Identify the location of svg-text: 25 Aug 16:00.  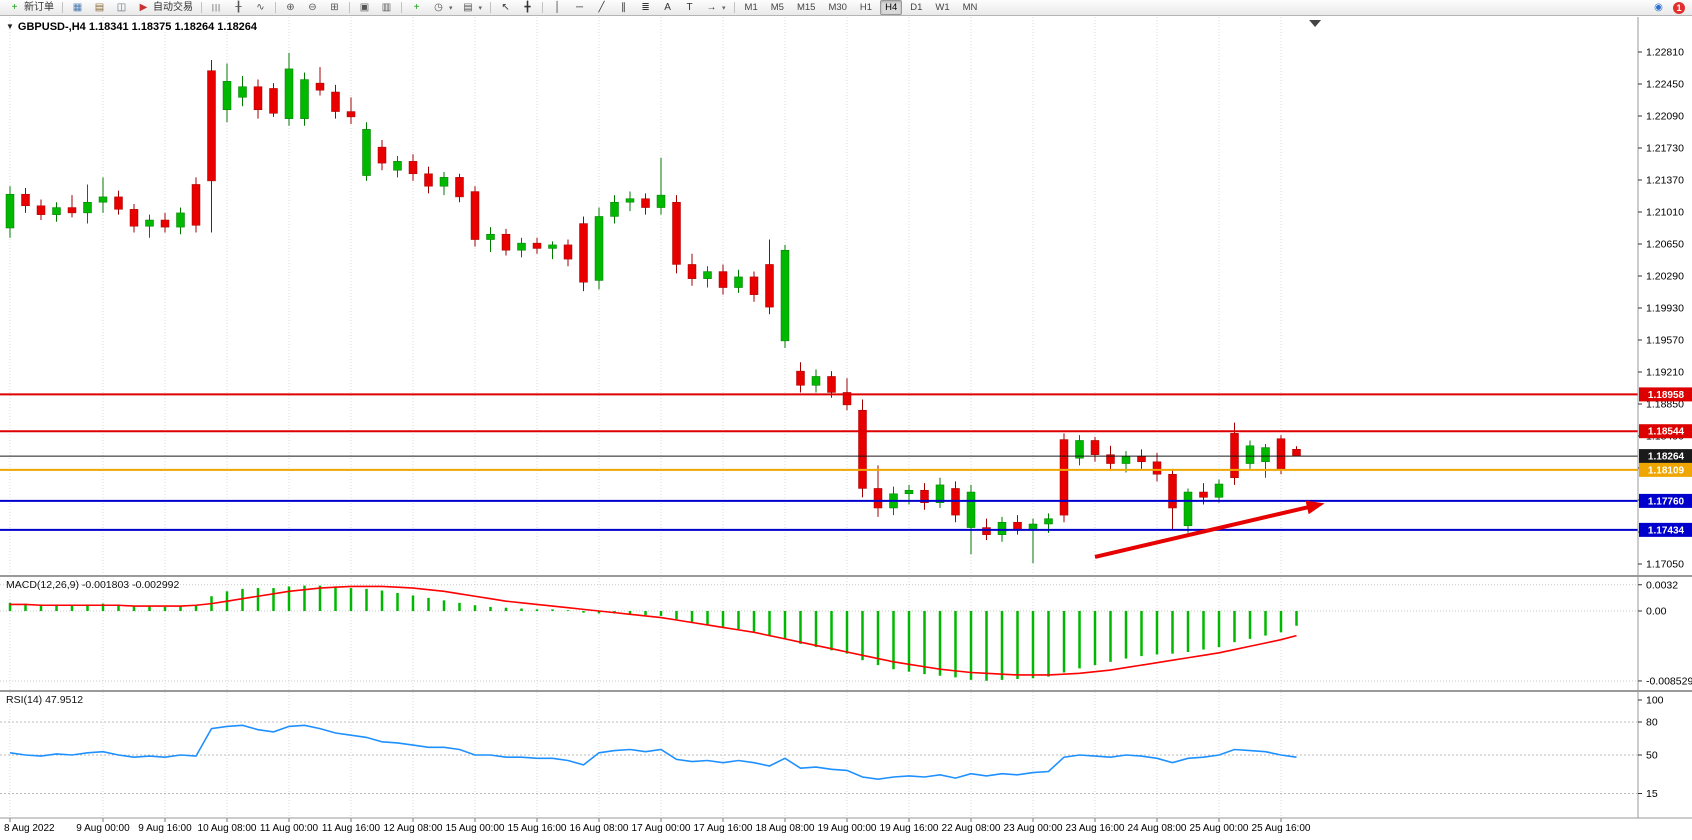
(1281, 828).